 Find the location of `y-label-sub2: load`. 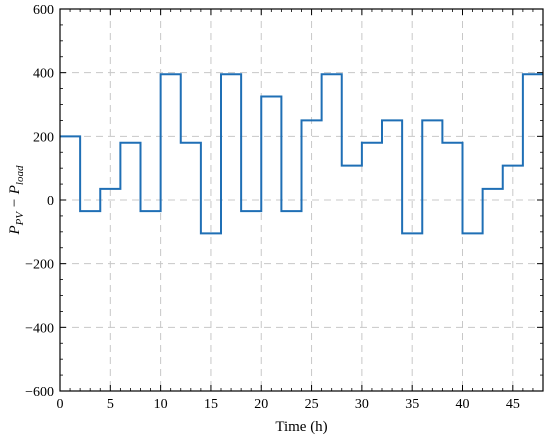

y-label-sub2: load is located at coordinates (20, 175).